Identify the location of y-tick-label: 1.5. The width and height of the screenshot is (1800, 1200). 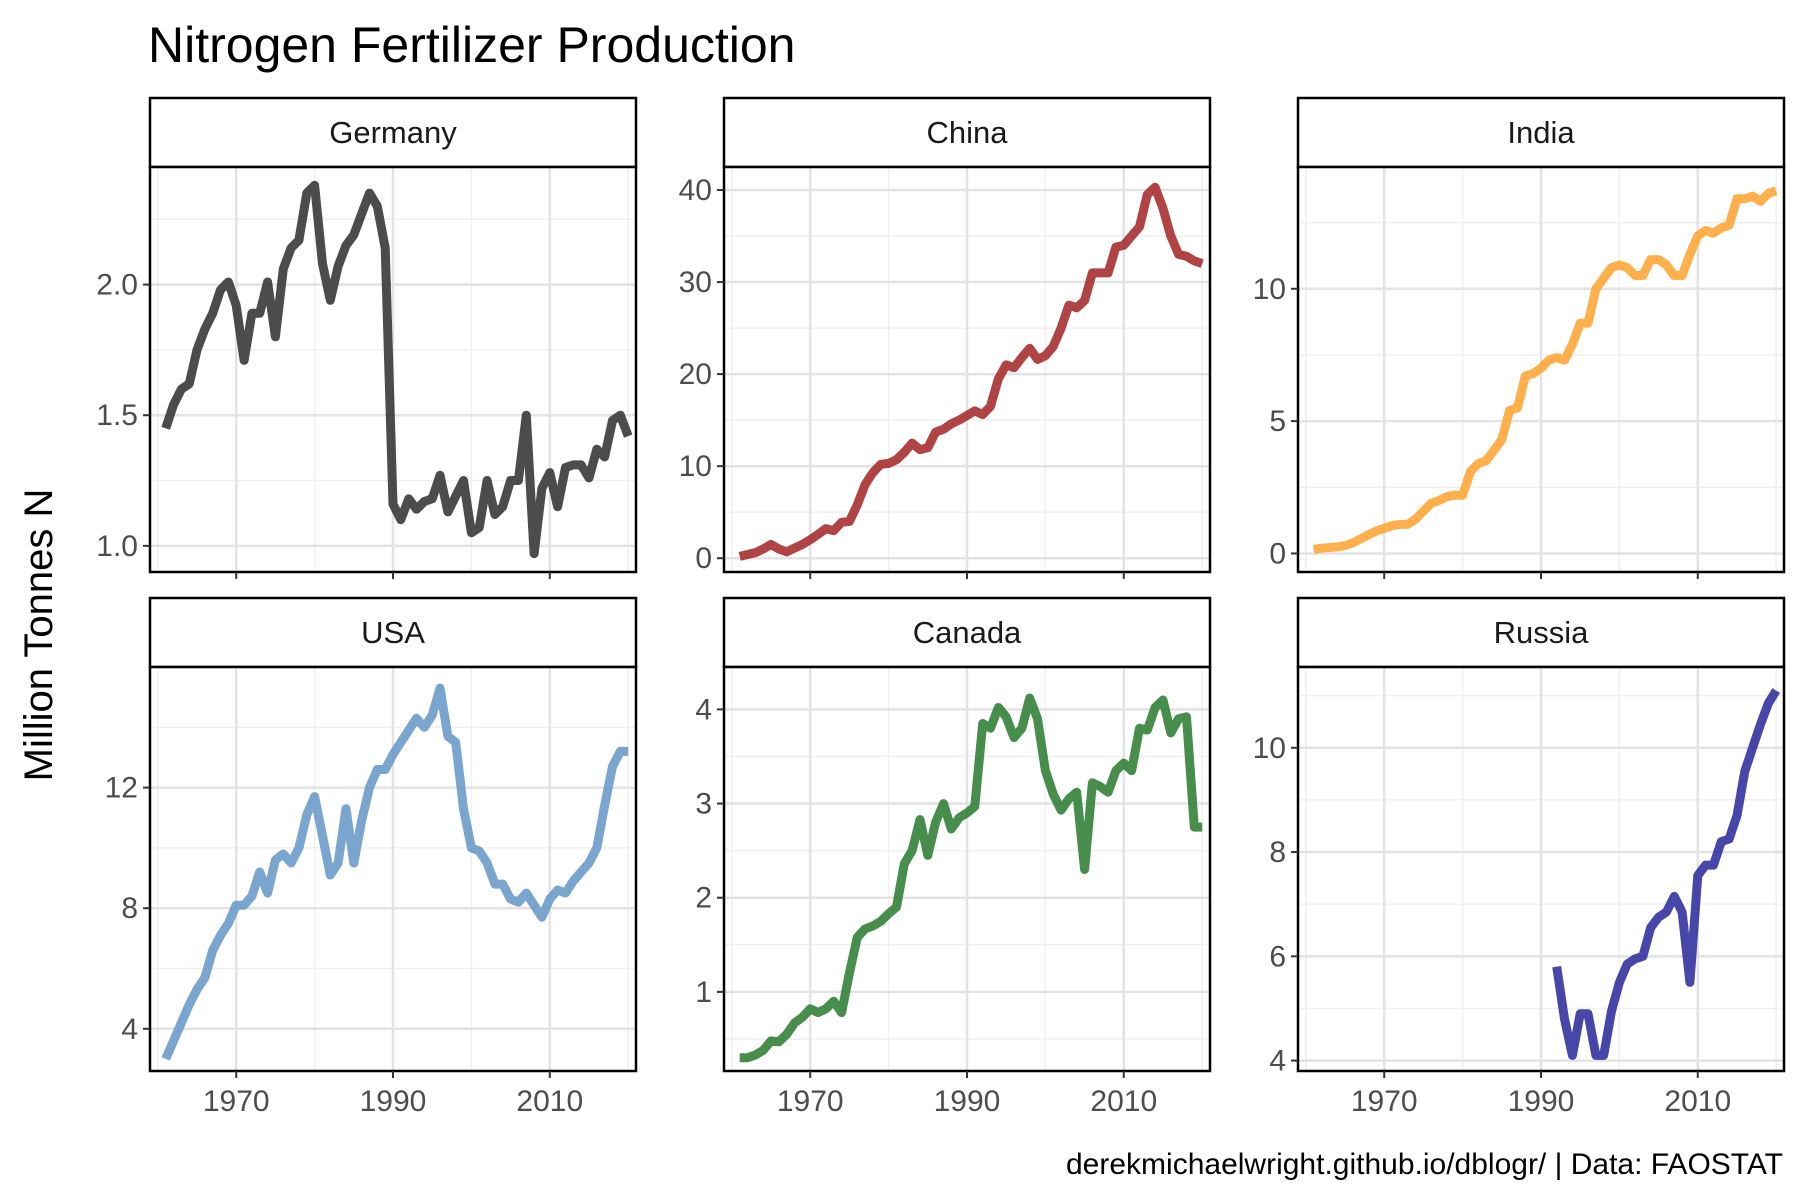
(117, 415).